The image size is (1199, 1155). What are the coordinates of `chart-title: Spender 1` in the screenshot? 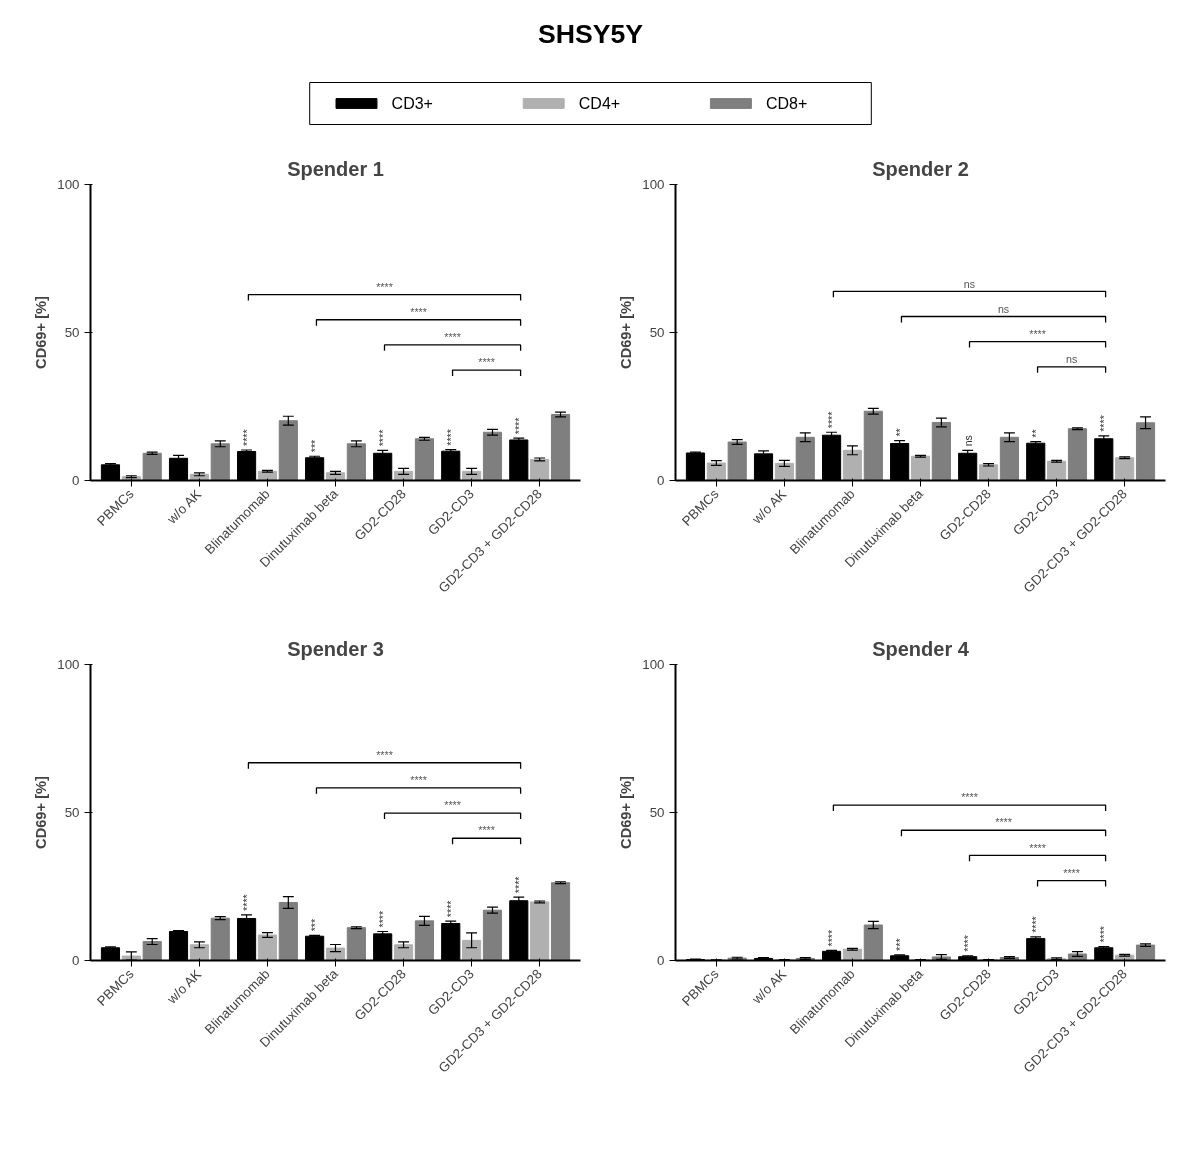 It's located at (335, 168).